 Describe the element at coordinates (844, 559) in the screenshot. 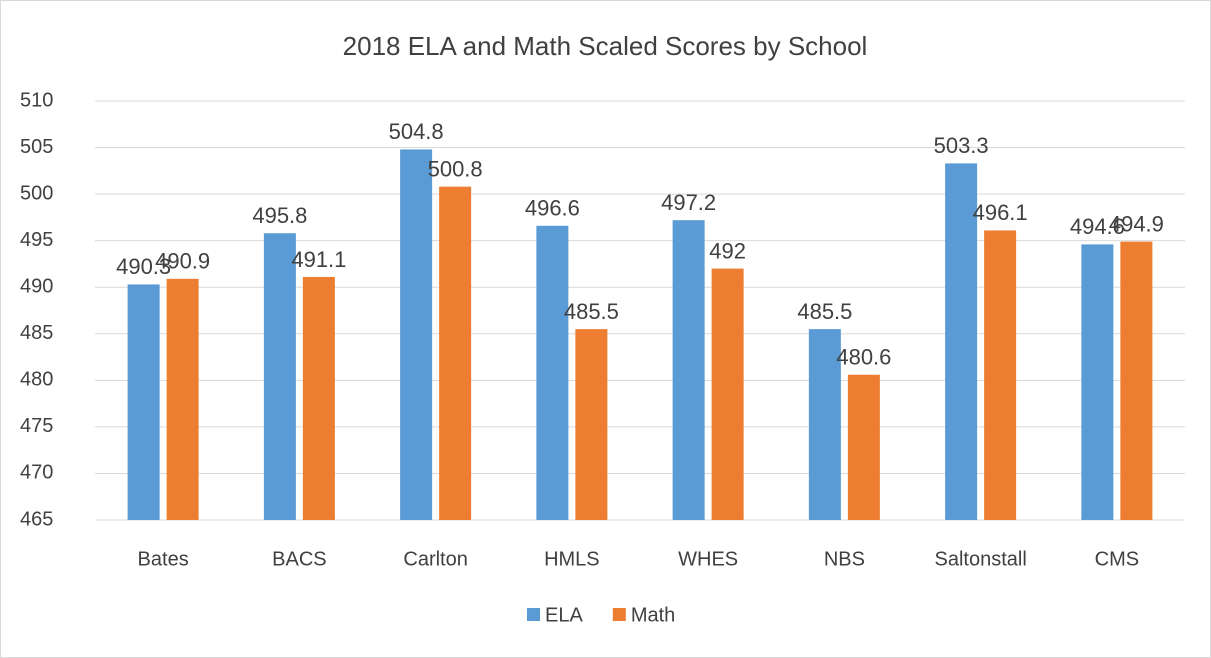

I see `x-tick-label: NBS` at that location.